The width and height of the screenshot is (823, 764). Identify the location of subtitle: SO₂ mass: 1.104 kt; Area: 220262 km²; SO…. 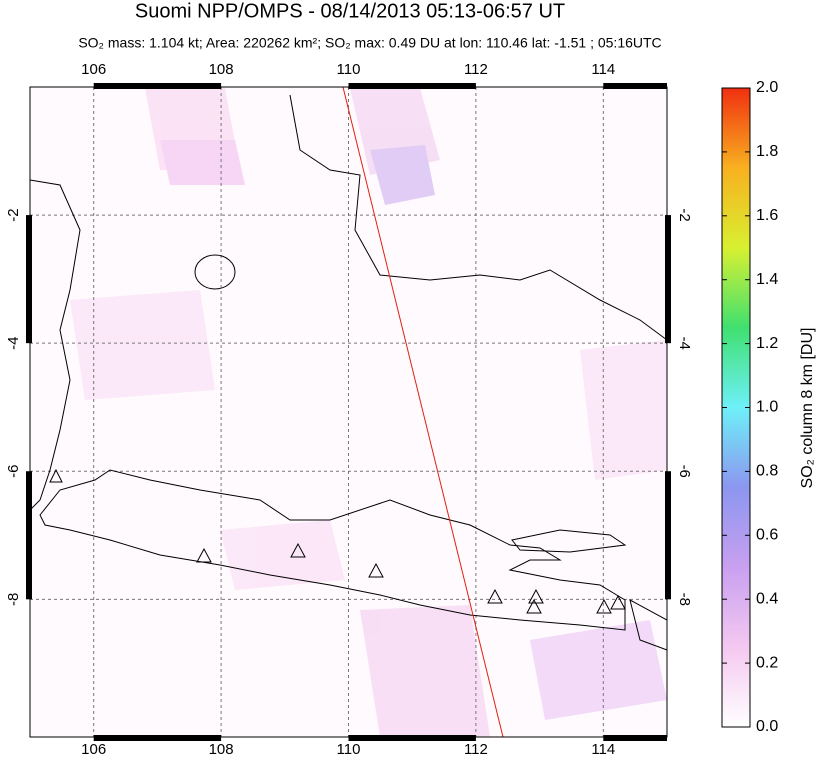
(369, 43).